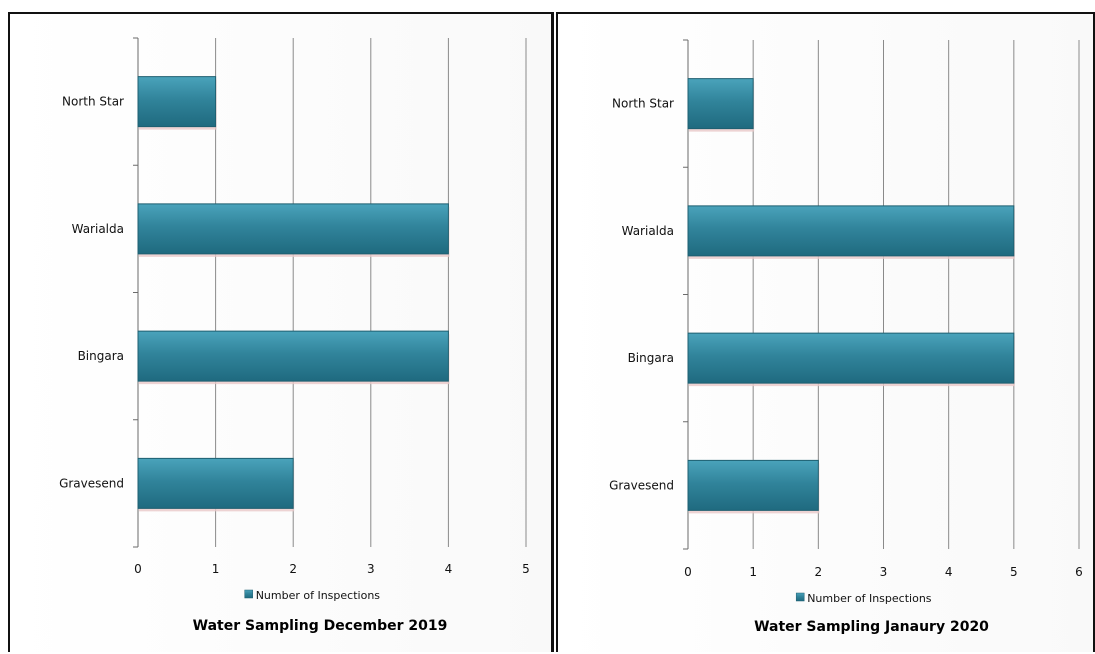 This screenshot has width=1095, height=654. What do you see at coordinates (643, 104) in the screenshot?
I see `chart2-category-label: North Star` at bounding box center [643, 104].